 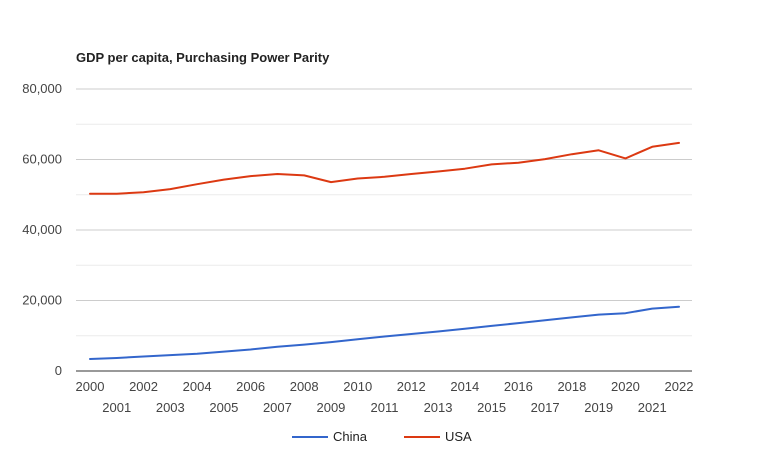 What do you see at coordinates (90, 386) in the screenshot?
I see `x-tick-label: 2000` at bounding box center [90, 386].